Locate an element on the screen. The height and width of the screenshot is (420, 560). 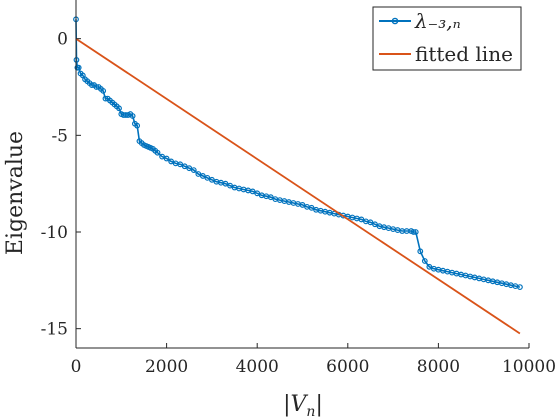
legend: λ₋₃,ₙ fitted line is located at coordinates (447, 38).